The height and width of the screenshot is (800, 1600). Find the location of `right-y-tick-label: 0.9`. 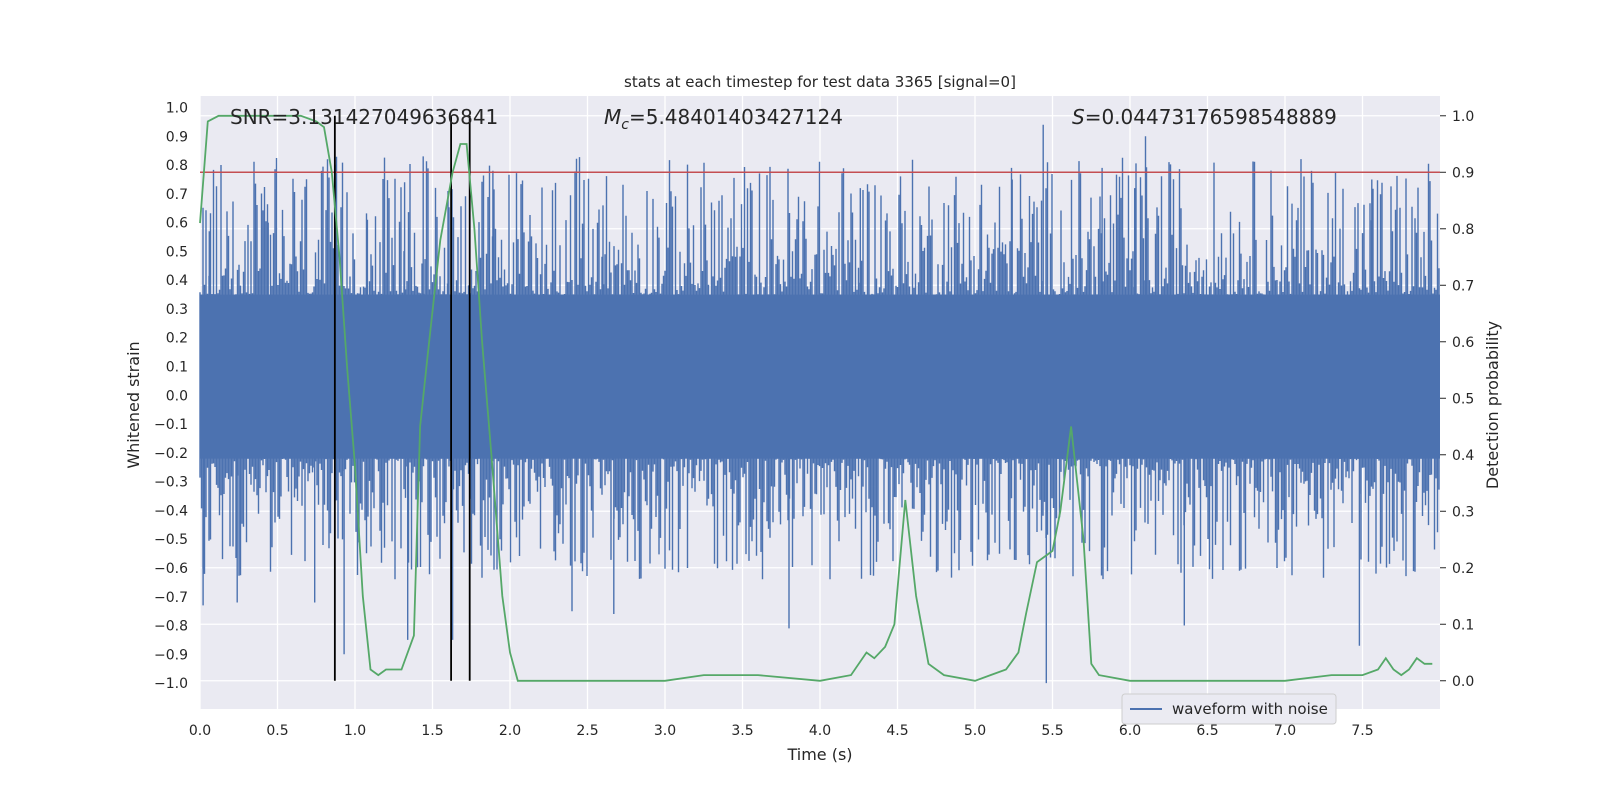

right-y-tick-label: 0.9 is located at coordinates (1463, 173).